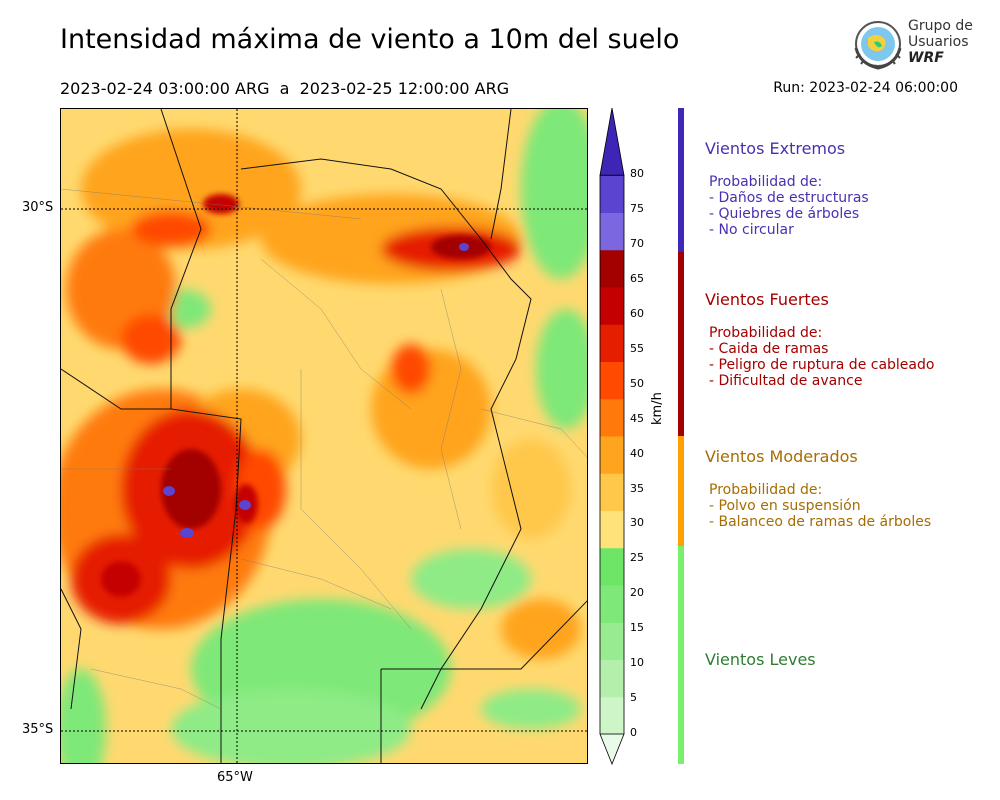  I want to click on colorbar-outline, so click(612, 454).